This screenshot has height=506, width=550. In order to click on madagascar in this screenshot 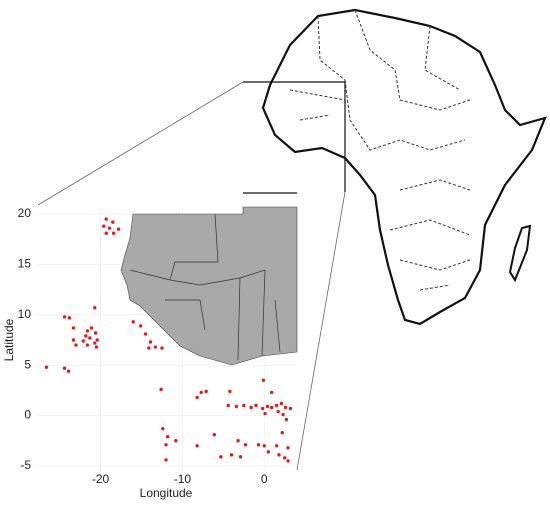, I will do `click(520, 253)`.